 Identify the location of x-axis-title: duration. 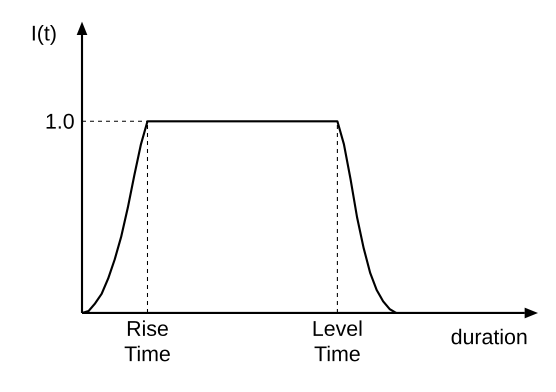
(489, 336).